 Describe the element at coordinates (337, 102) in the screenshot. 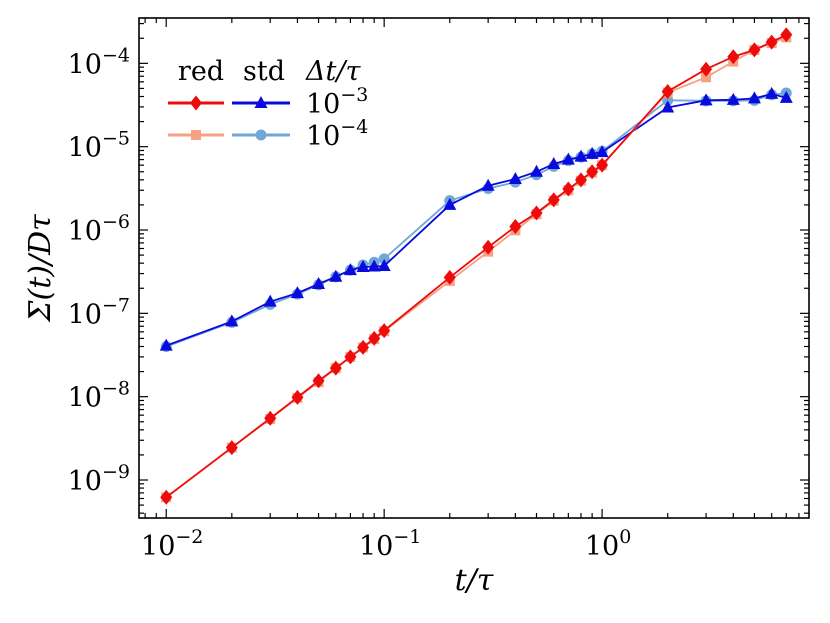

I see `legend-dt-label: 10−3` at that location.